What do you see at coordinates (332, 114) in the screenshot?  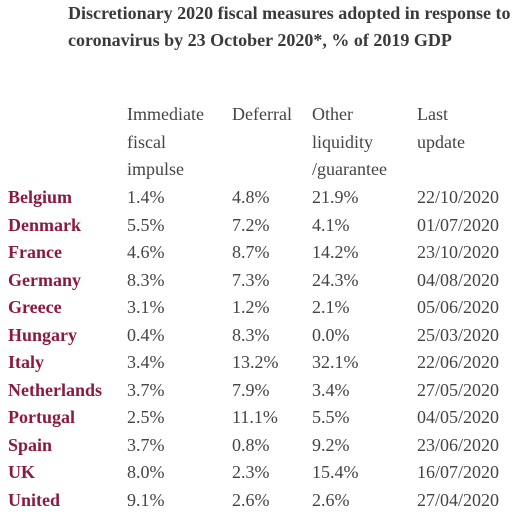 I see `header-cell: Other` at bounding box center [332, 114].